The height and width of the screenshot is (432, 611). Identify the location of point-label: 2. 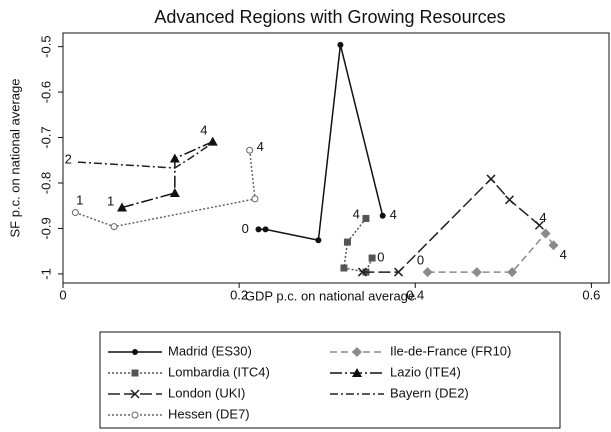
(68, 159).